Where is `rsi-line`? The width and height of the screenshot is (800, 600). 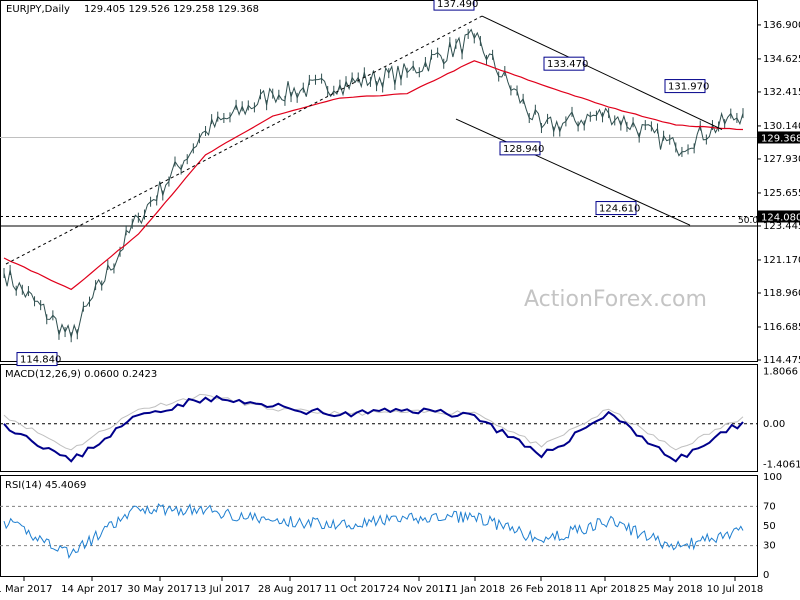
rsi-line is located at coordinates (373, 531).